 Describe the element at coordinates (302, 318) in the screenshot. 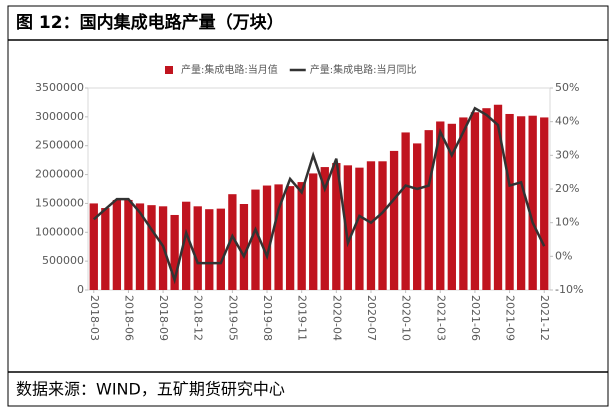

I see `x-tick-label: 2019-11` at that location.